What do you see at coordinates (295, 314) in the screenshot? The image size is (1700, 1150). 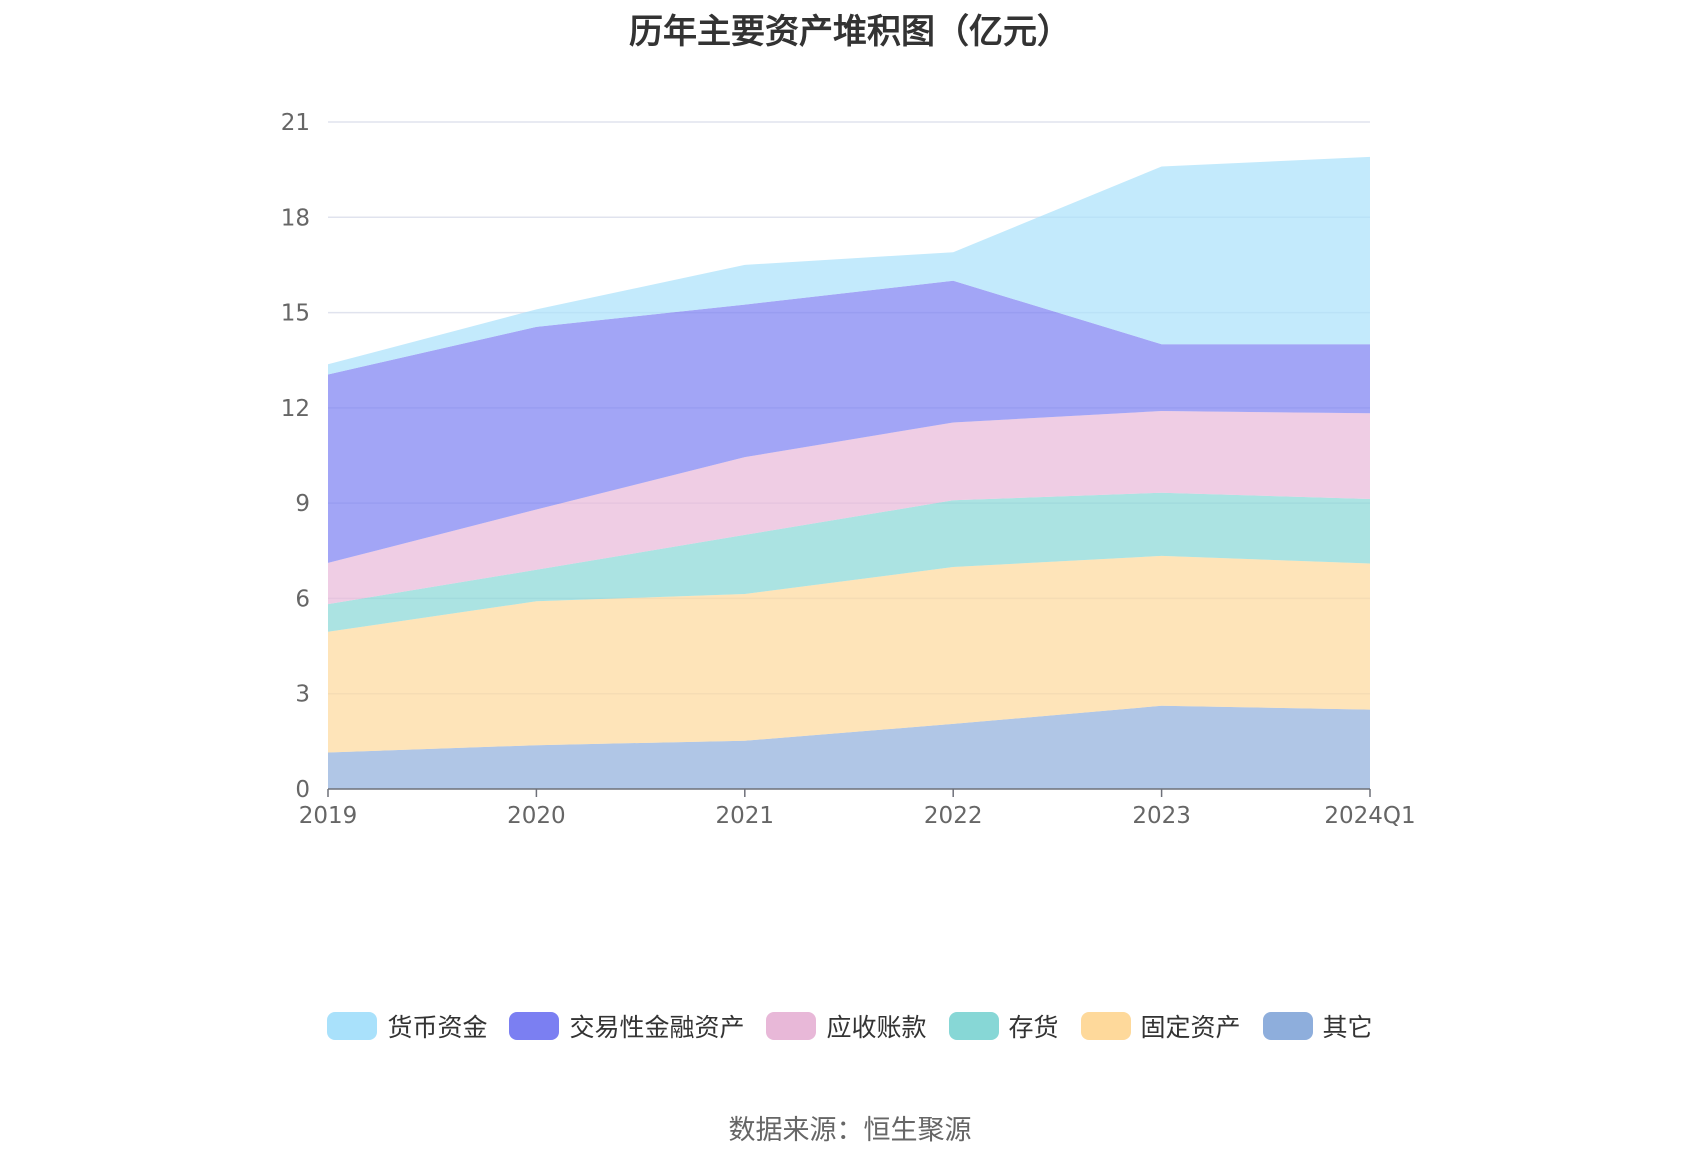 I see `y-tick-label: 15` at bounding box center [295, 314].